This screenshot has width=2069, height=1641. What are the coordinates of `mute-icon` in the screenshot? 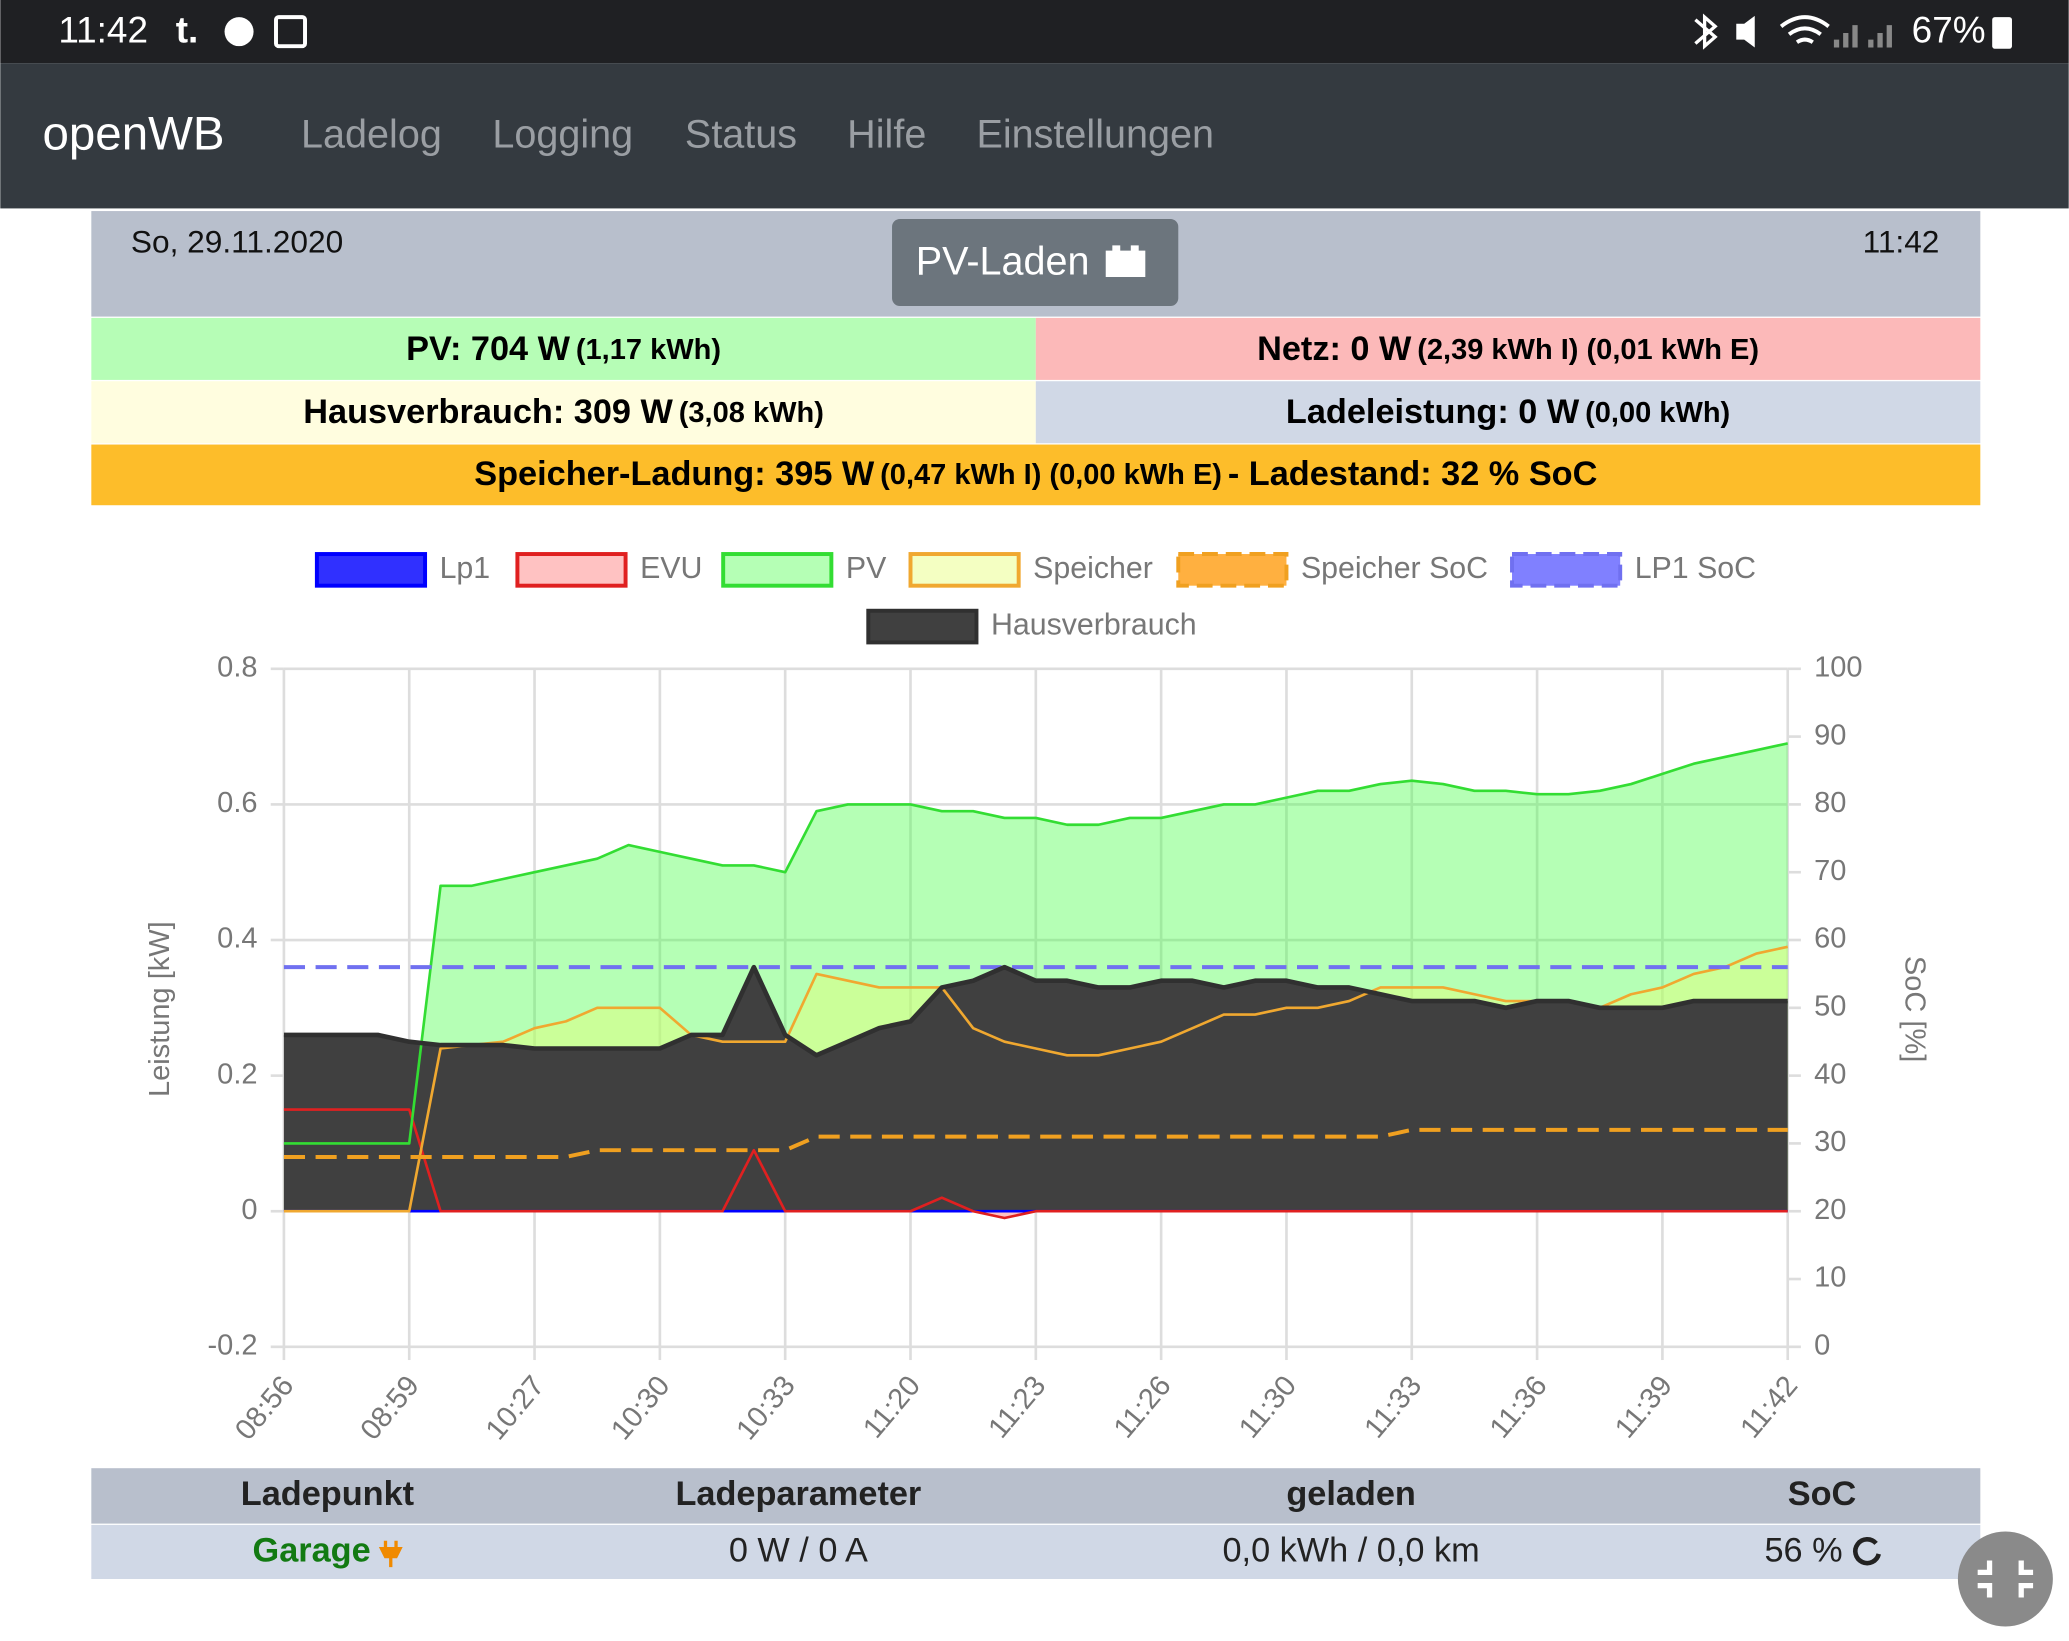 It's located at (1745, 31).